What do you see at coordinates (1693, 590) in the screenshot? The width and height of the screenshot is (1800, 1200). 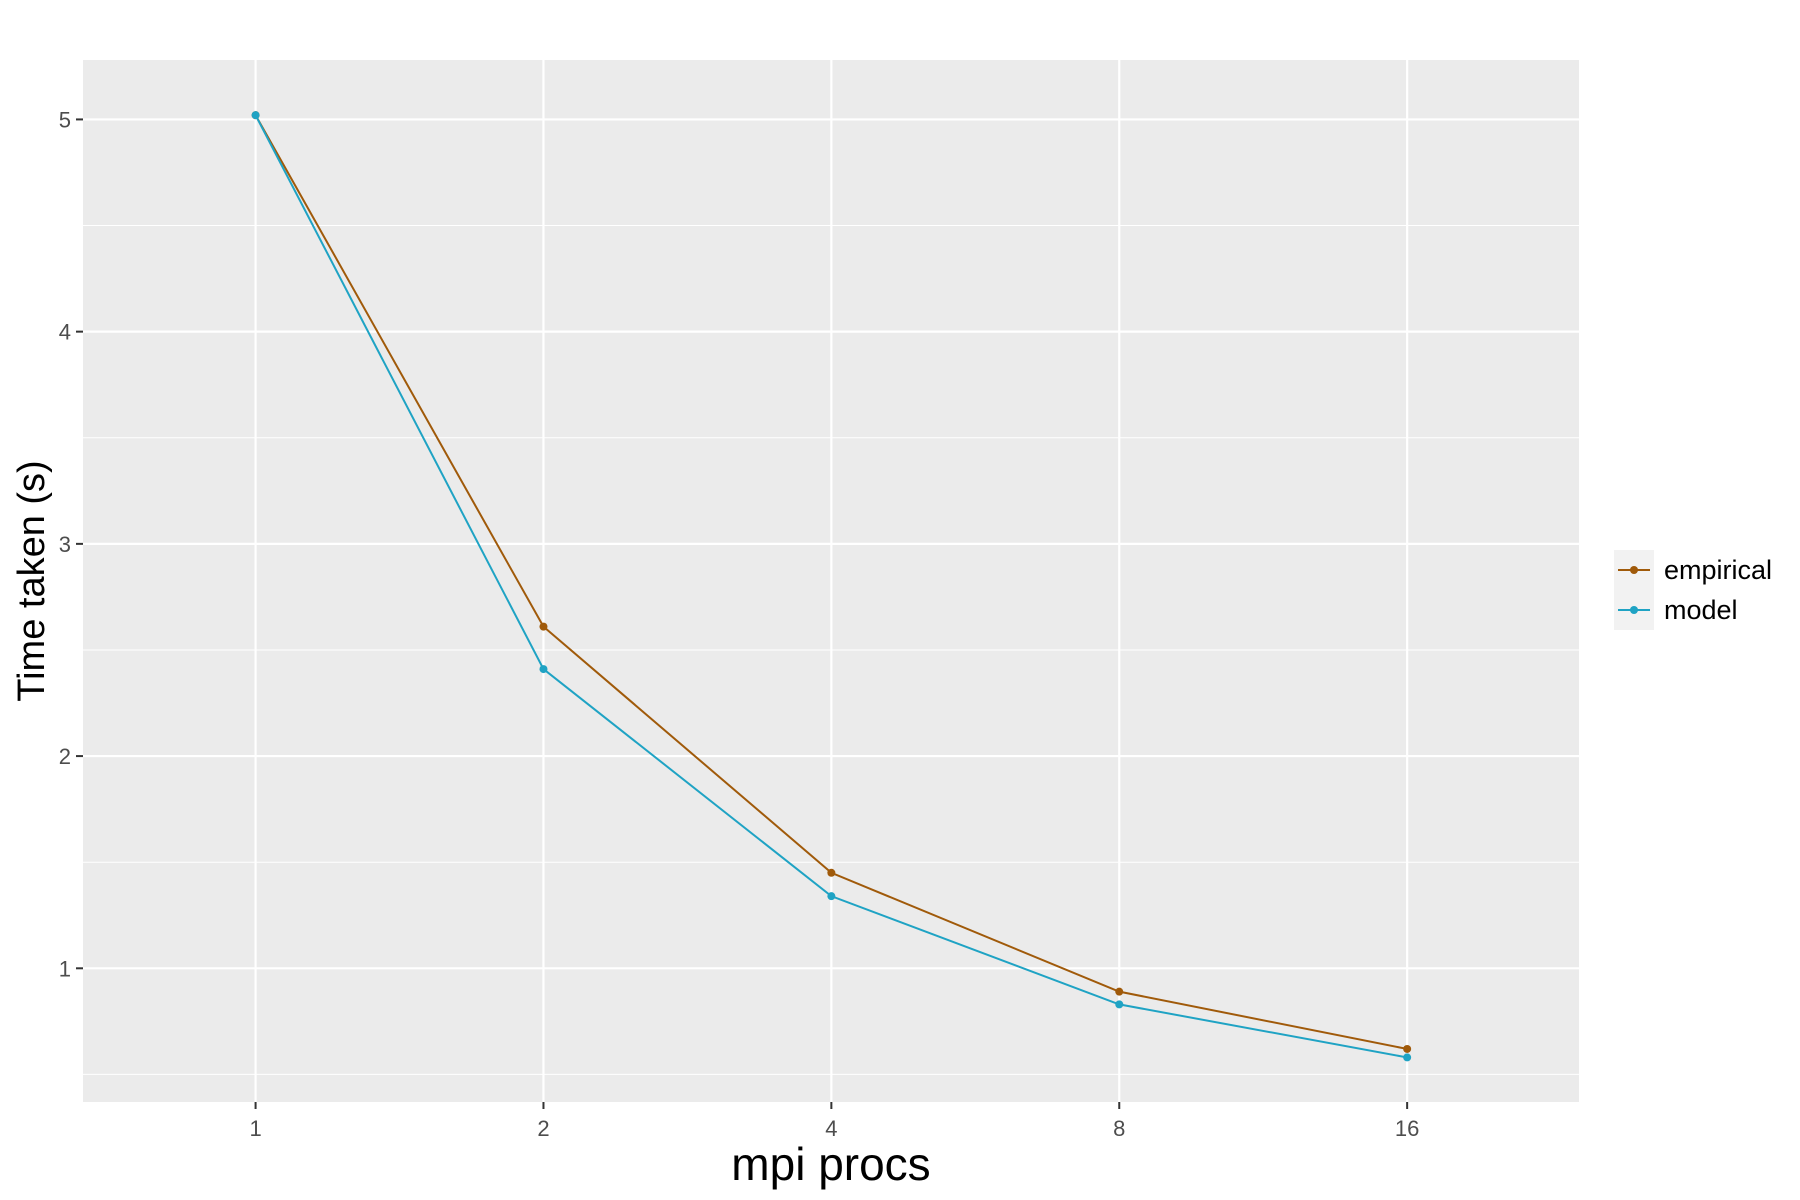 I see `legend: empirical model` at bounding box center [1693, 590].